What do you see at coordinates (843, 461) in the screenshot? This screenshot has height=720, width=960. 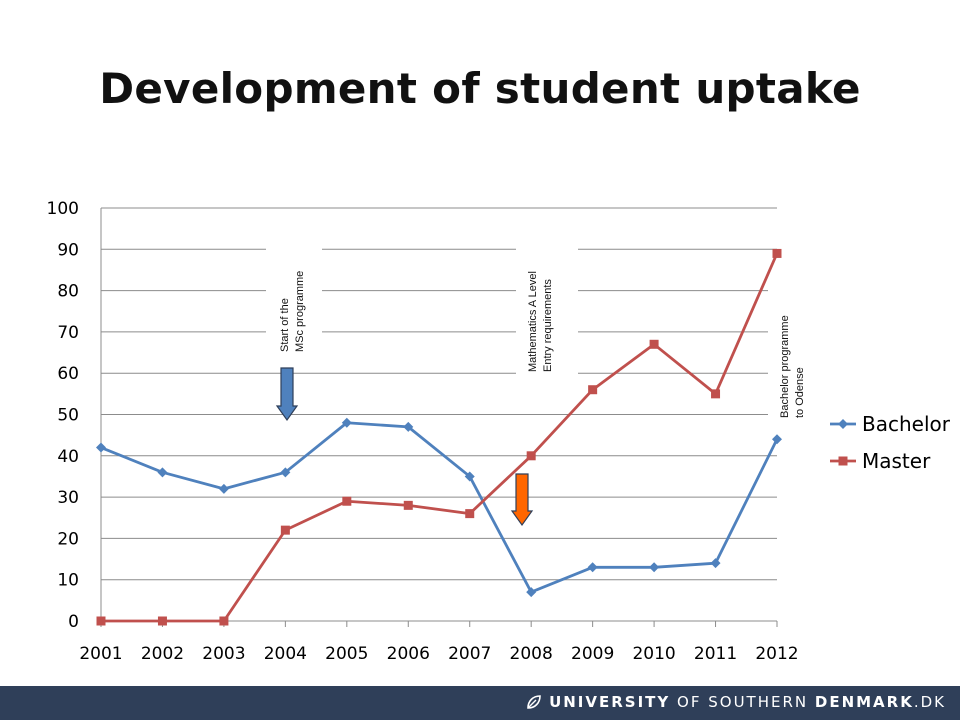 I see `legend-marker-master` at bounding box center [843, 461].